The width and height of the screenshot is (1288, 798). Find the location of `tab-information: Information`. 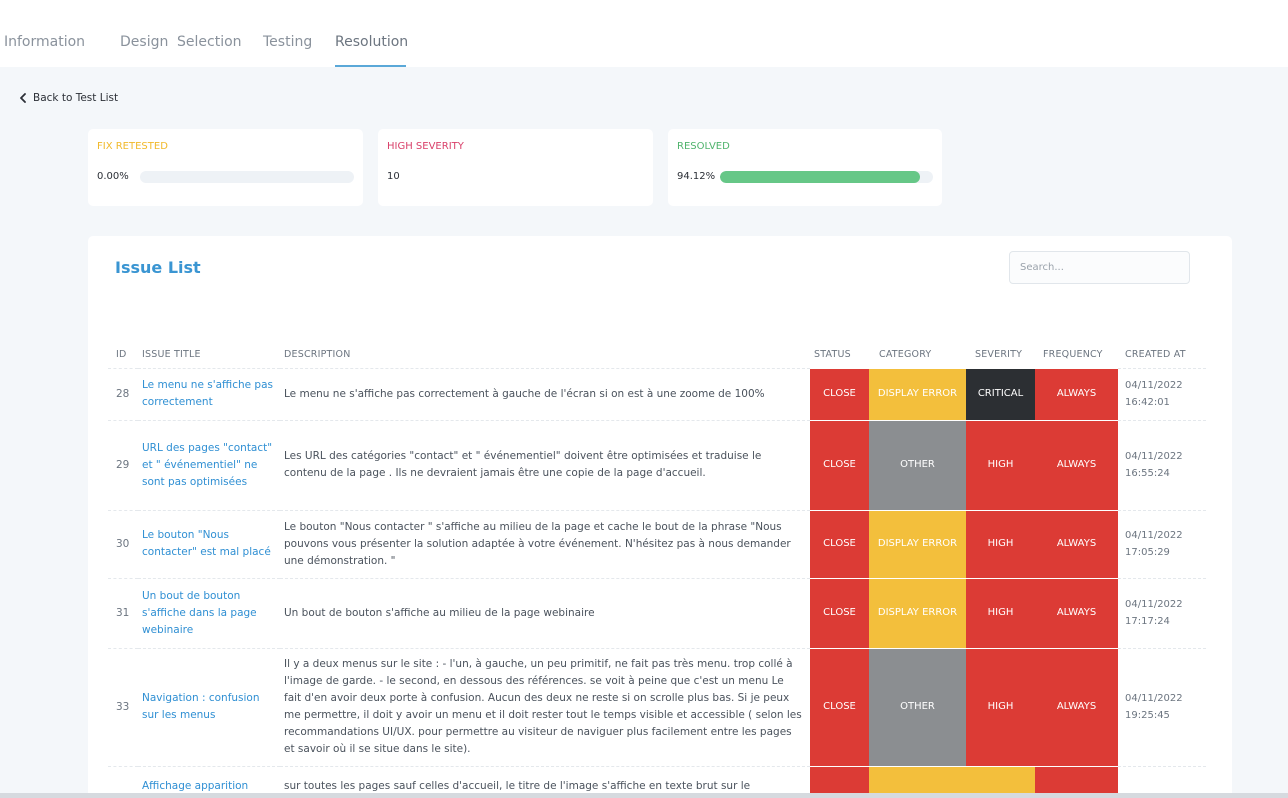

tab-information: Information is located at coordinates (45, 42).